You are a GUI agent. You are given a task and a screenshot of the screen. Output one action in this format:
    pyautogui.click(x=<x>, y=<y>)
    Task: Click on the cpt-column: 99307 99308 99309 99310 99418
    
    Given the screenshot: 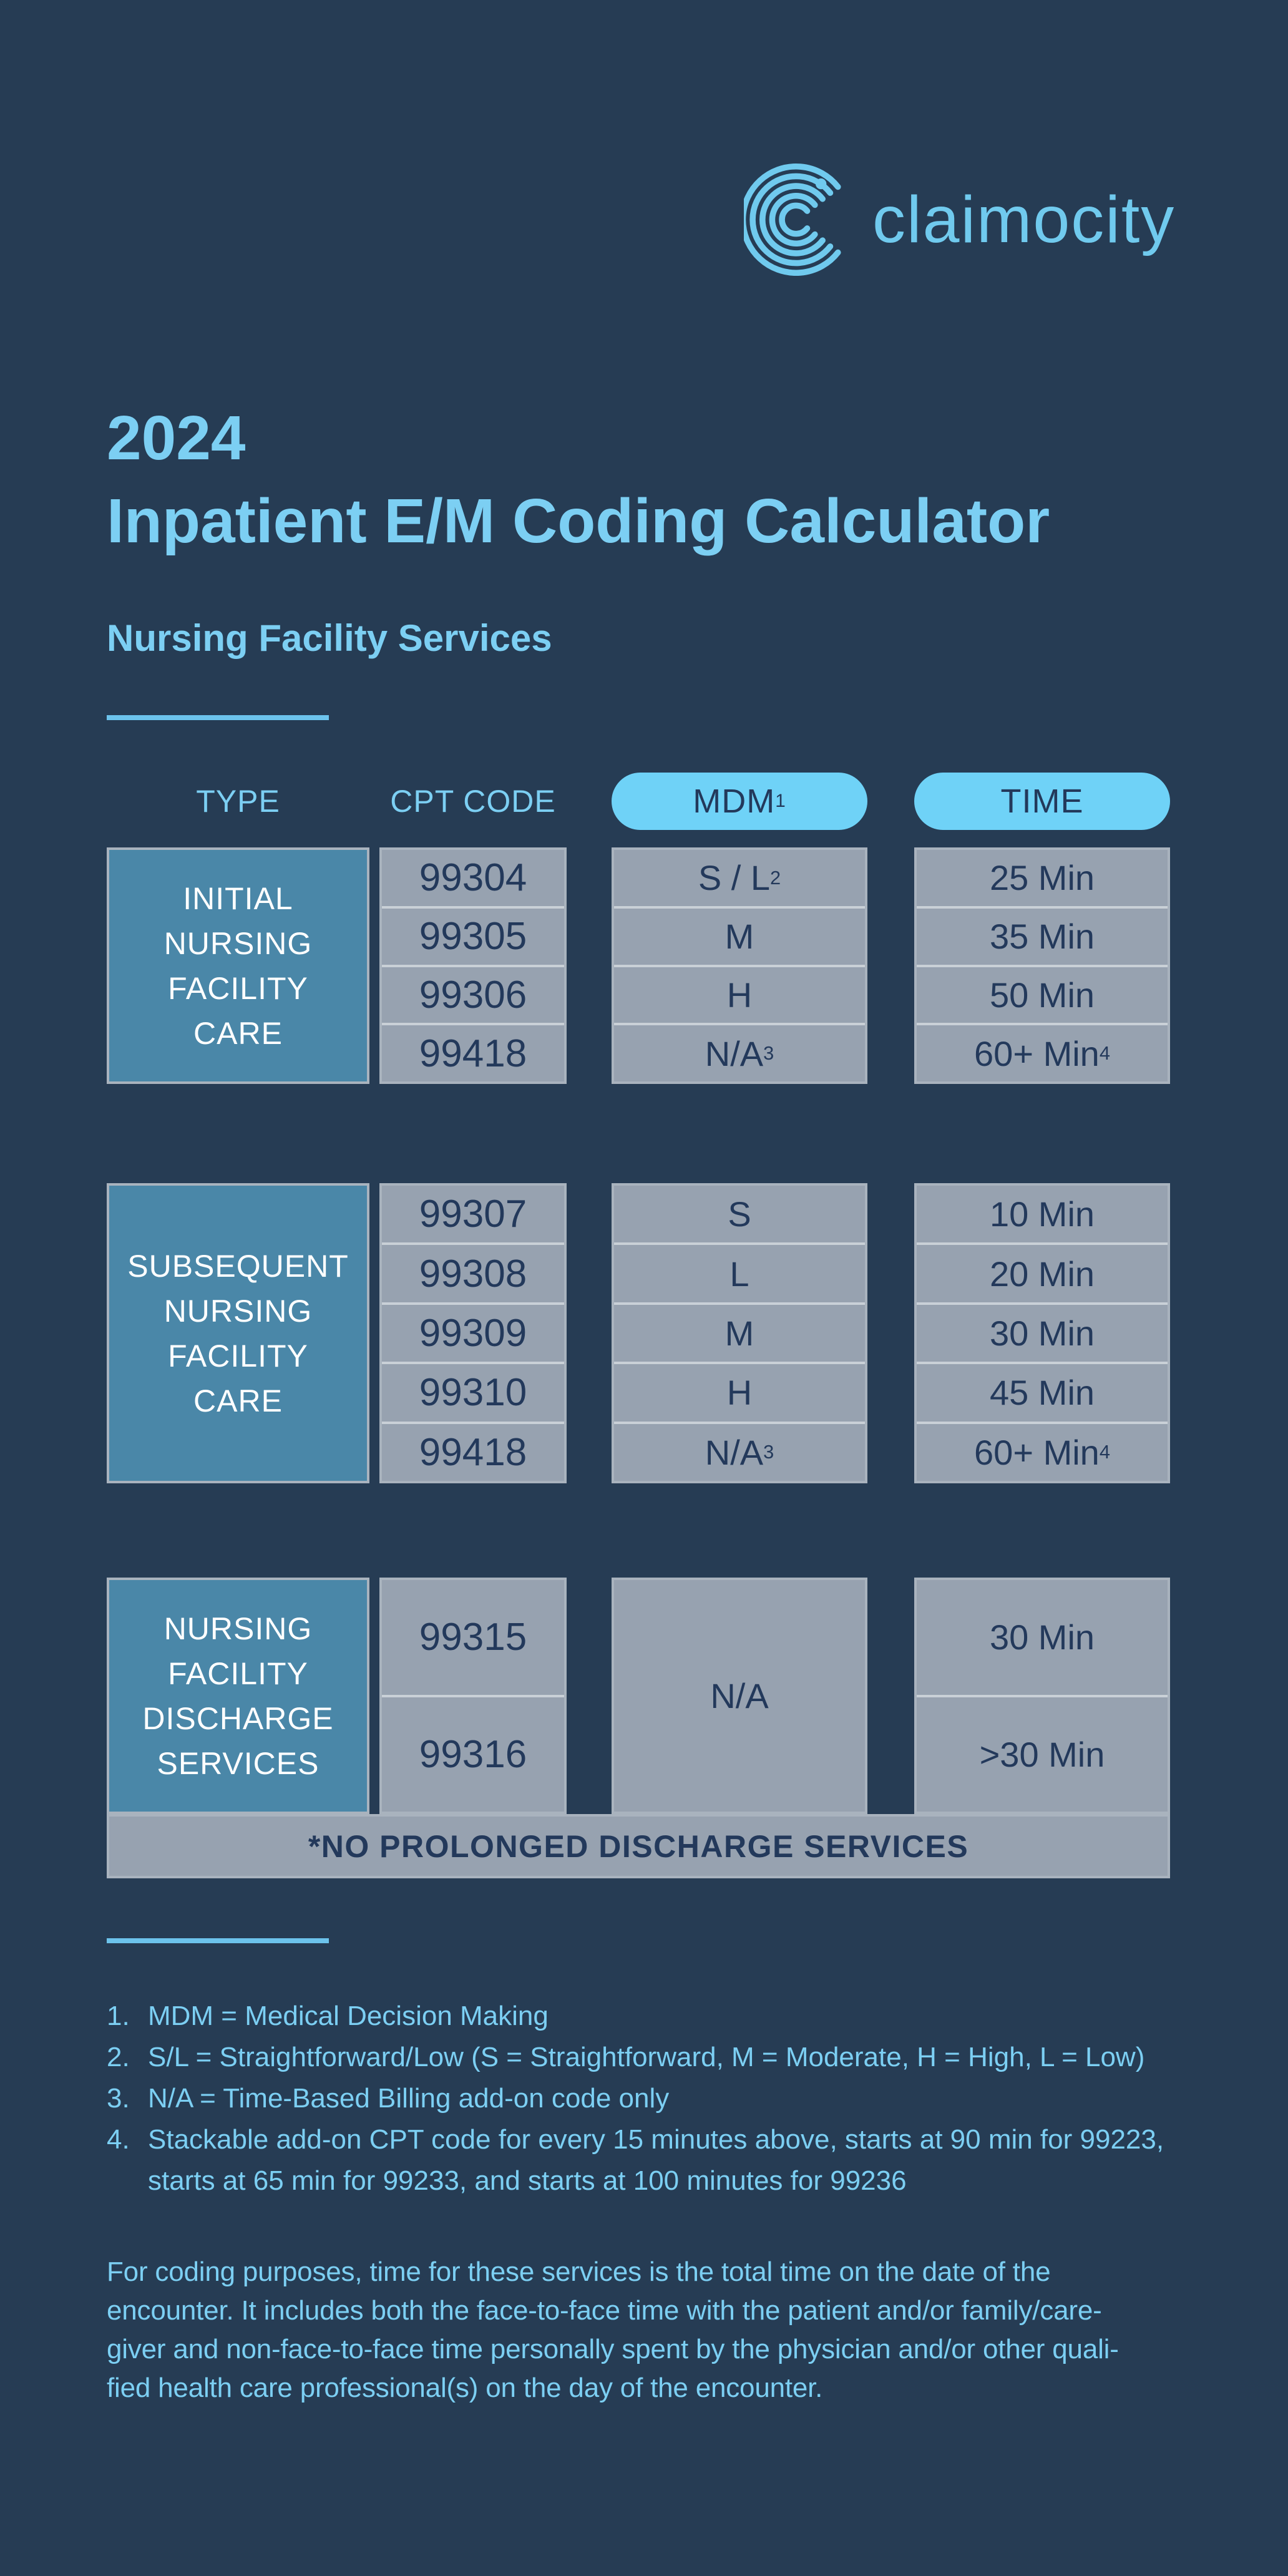 What is the action you would take?
    pyautogui.click(x=473, y=1333)
    